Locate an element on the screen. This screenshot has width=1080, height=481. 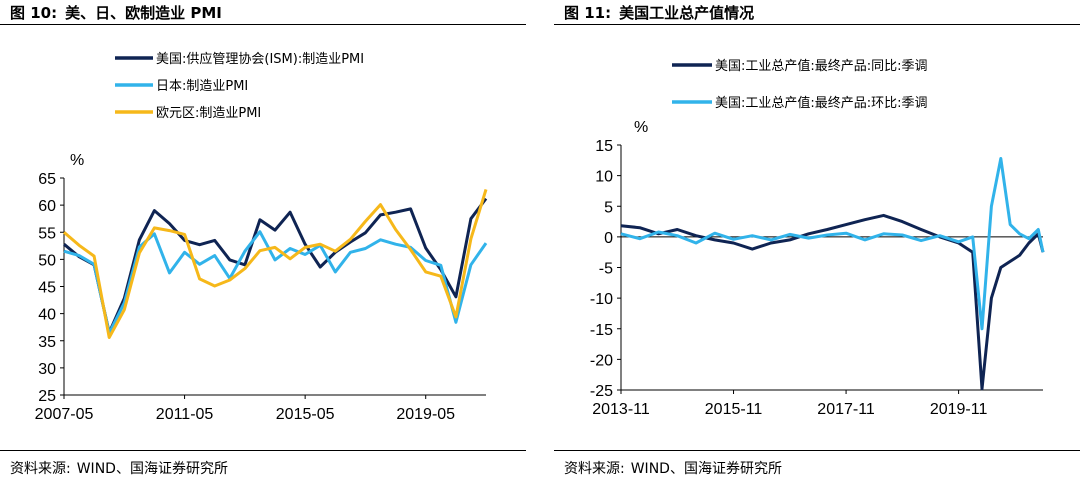
right-source: 资料来源: WIND、国海证券研究所 is located at coordinates (676, 468).